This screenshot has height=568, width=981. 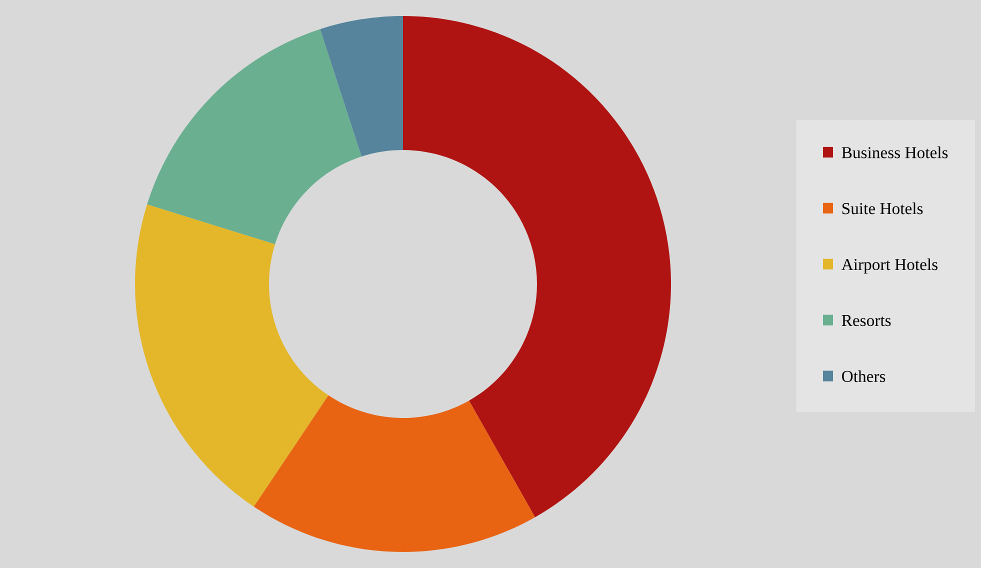 What do you see at coordinates (866, 320) in the screenshot?
I see `legend-label: Resorts` at bounding box center [866, 320].